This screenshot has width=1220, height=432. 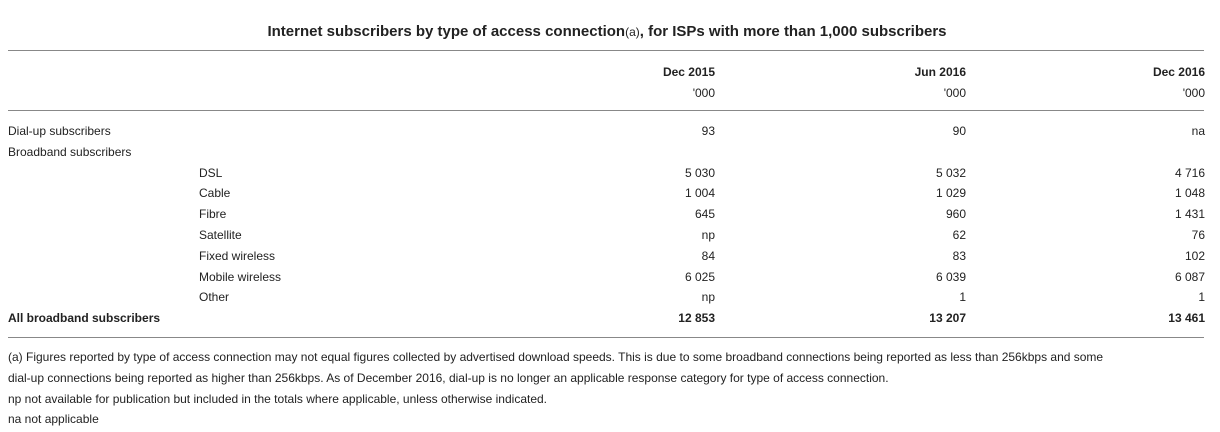 What do you see at coordinates (1189, 214) in the screenshot?
I see `table-cell: 1 431` at bounding box center [1189, 214].